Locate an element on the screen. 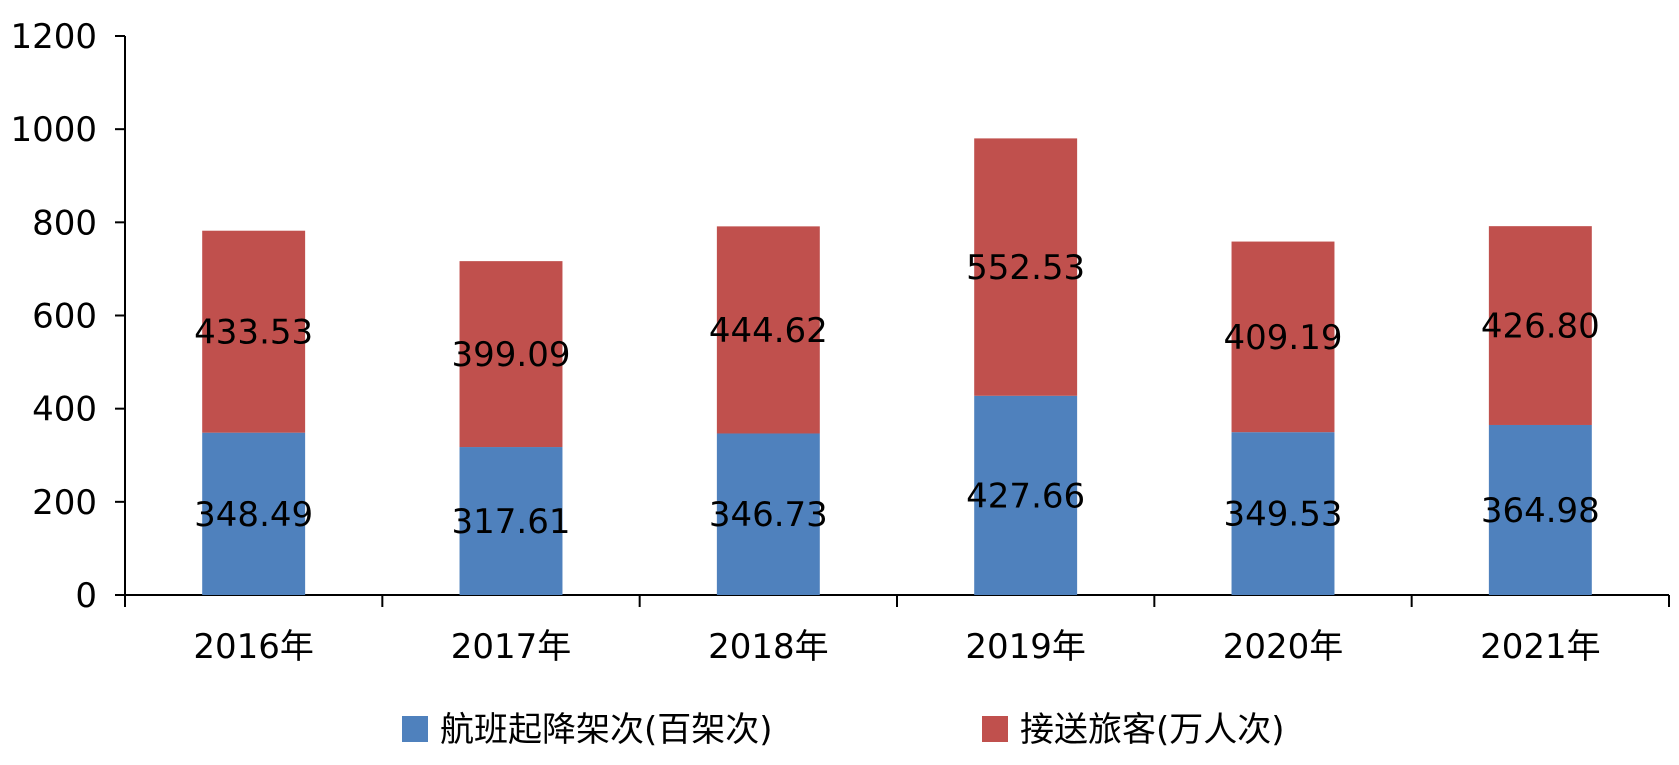 The image size is (1679, 765). data-label: 433.53 is located at coordinates (253, 333).